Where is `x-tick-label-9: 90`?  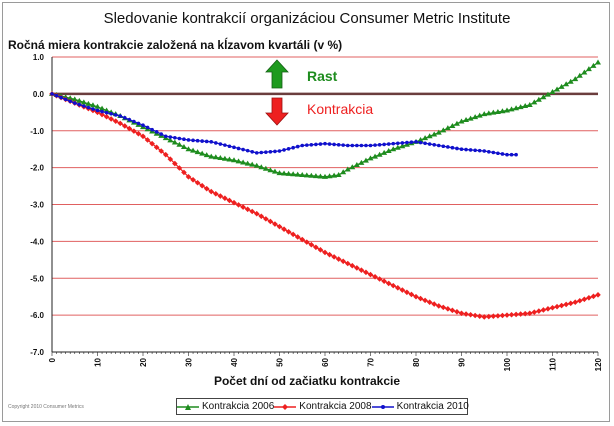 x-tick-label-9: 90 is located at coordinates (462, 361).